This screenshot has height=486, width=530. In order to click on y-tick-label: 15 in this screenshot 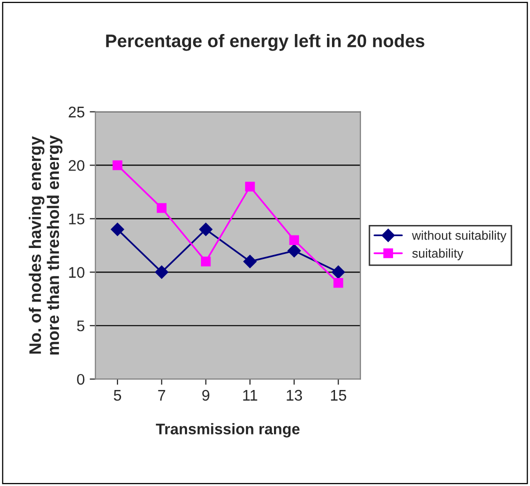, I will do `click(76, 219)`.